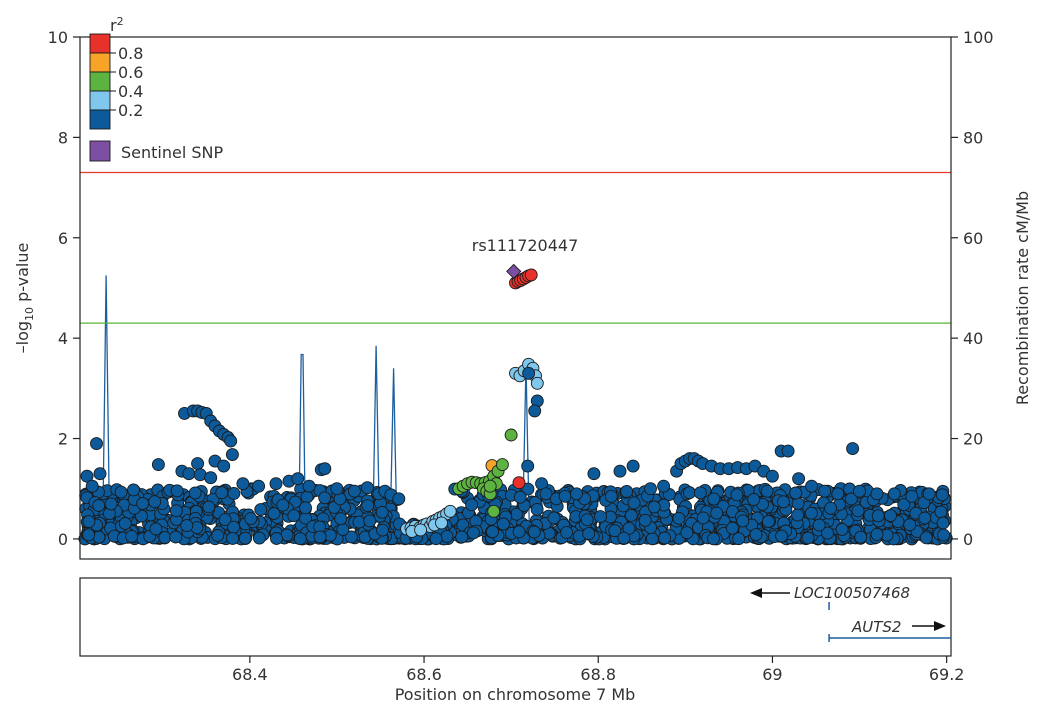 The height and width of the screenshot is (708, 1045). I want to click on x-axis-title: Position on chromosome 7 Mb, so click(515, 694).